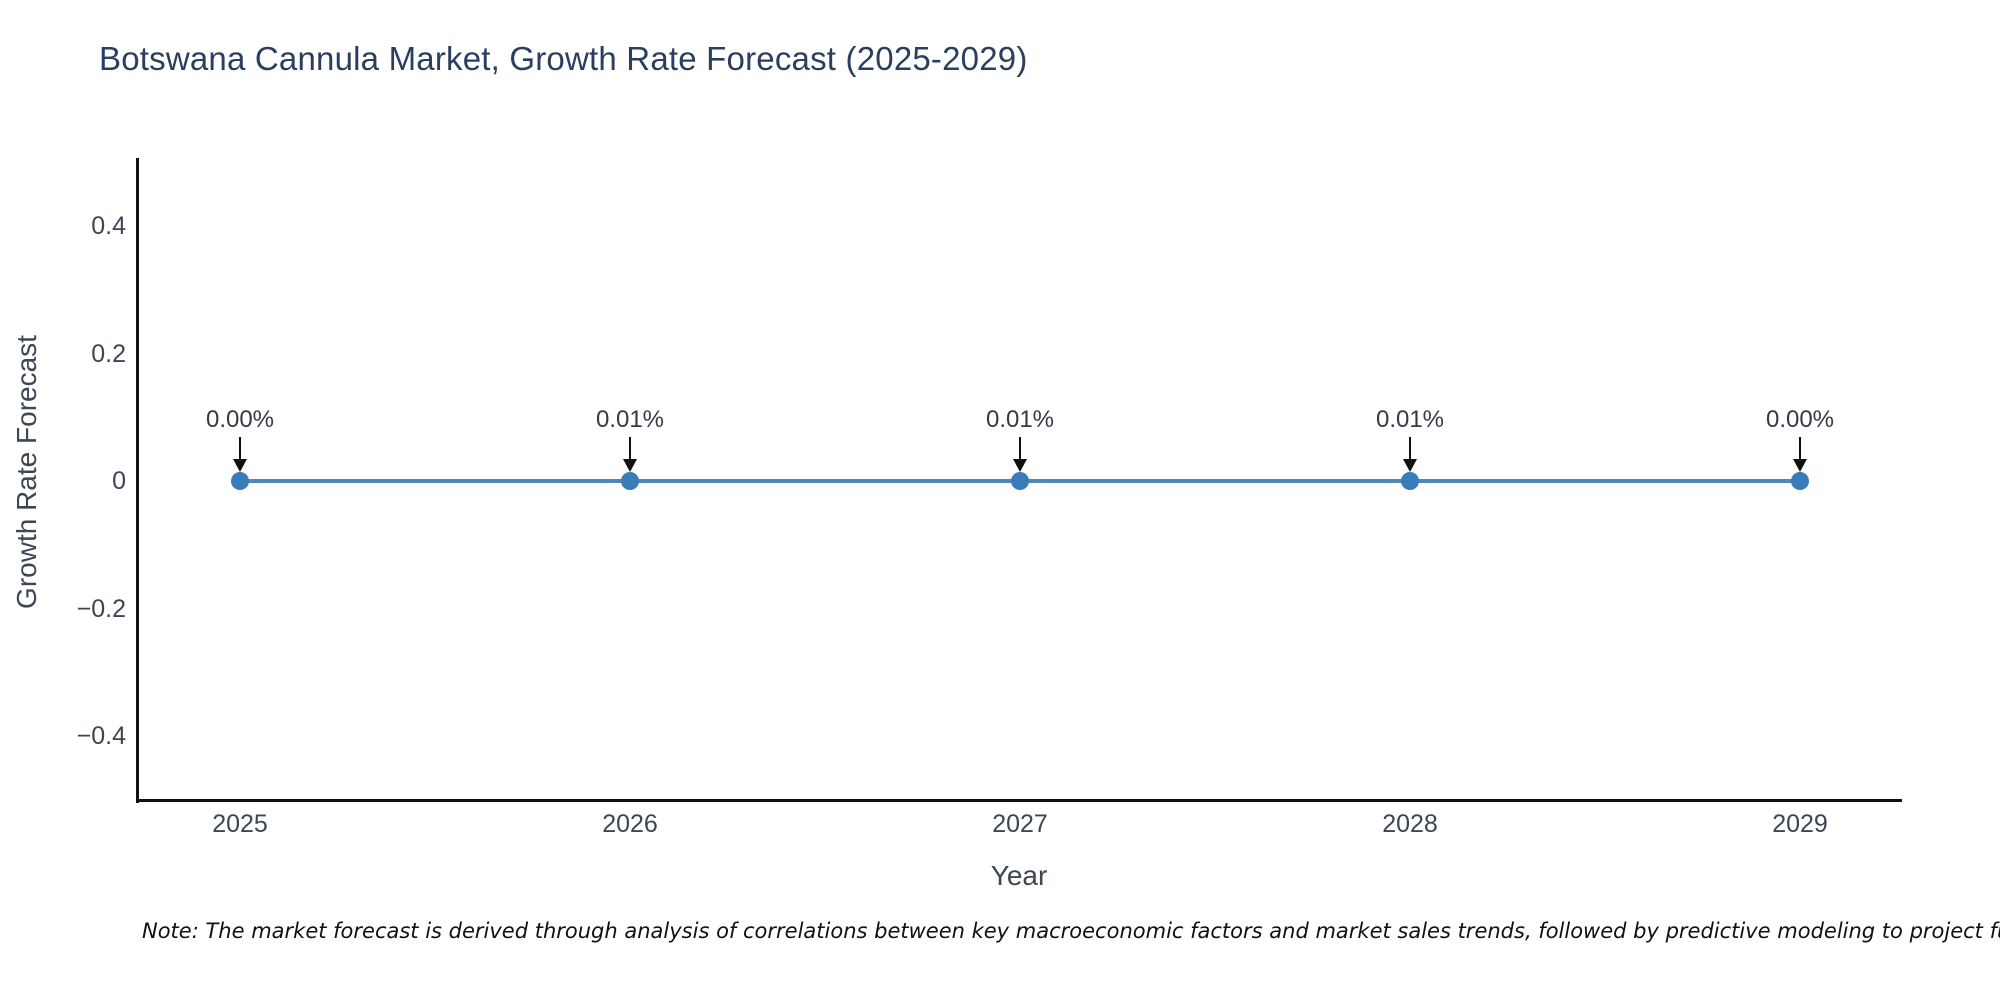 The width and height of the screenshot is (2000, 1000). What do you see at coordinates (1020, 824) in the screenshot?
I see `x-tick-label: 2027` at bounding box center [1020, 824].